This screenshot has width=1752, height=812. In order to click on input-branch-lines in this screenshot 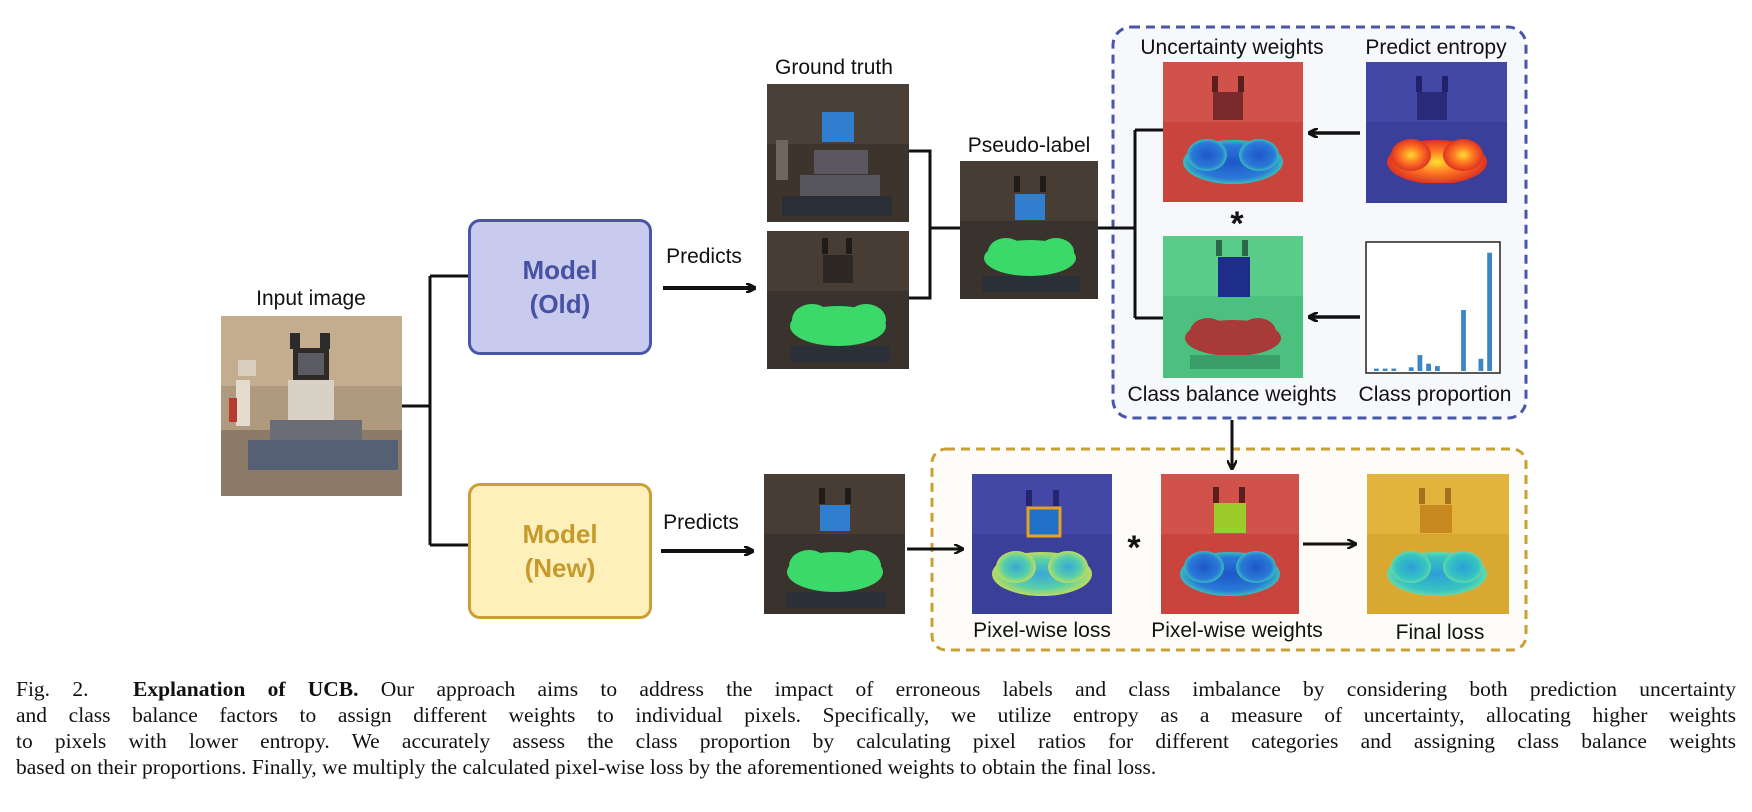, I will do `click(435, 410)`.